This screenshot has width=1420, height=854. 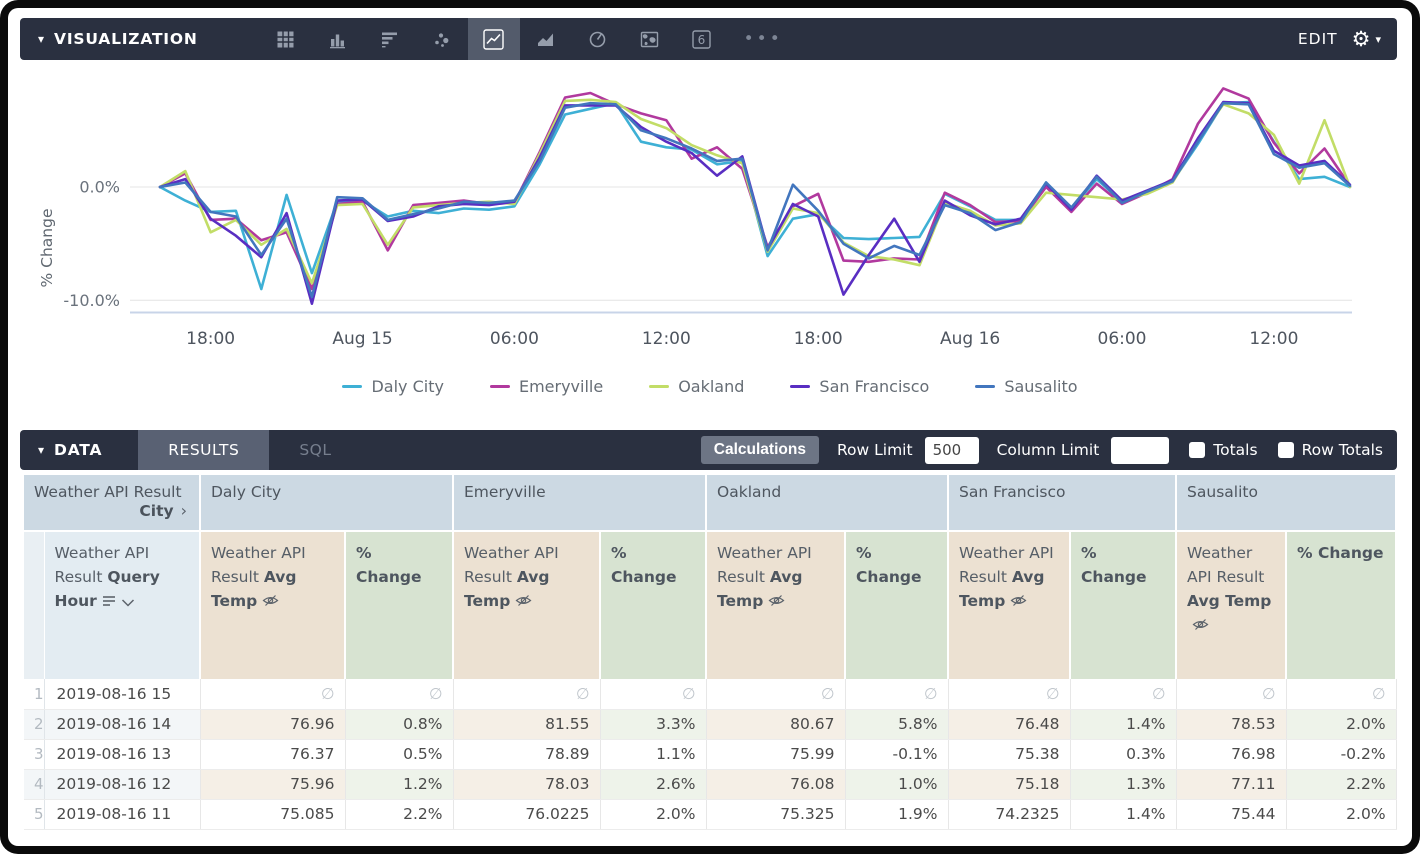 I want to click on city-group-header: Emeryville, so click(x=580, y=503).